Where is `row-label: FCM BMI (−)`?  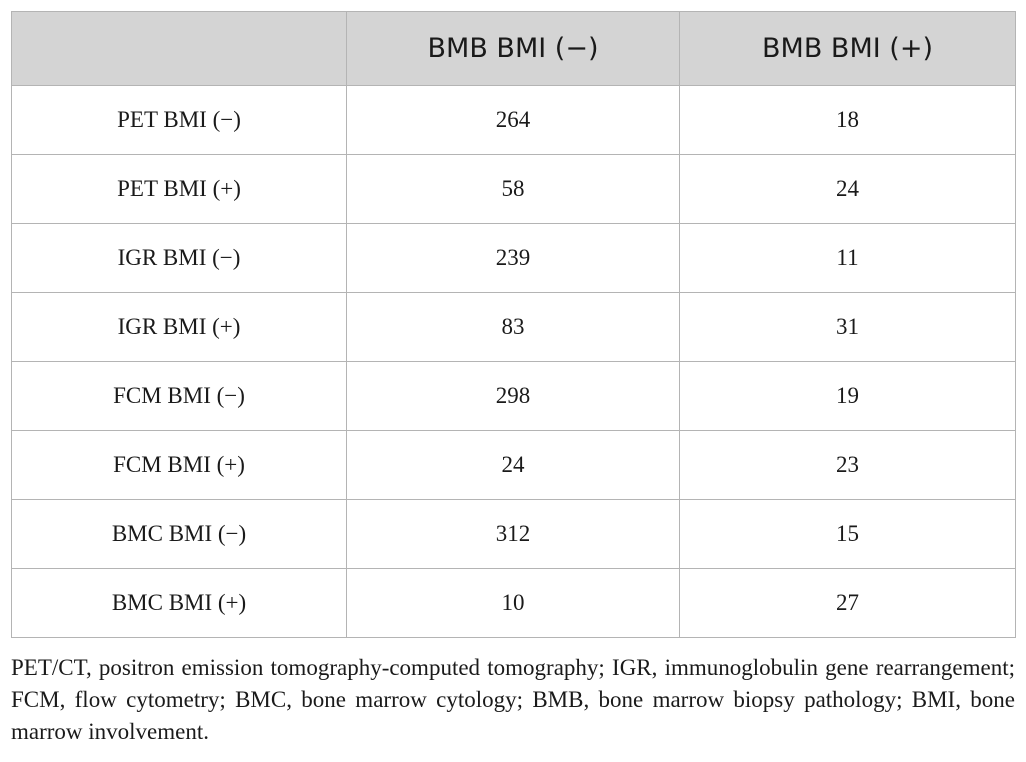
row-label: FCM BMI (−) is located at coordinates (179, 396).